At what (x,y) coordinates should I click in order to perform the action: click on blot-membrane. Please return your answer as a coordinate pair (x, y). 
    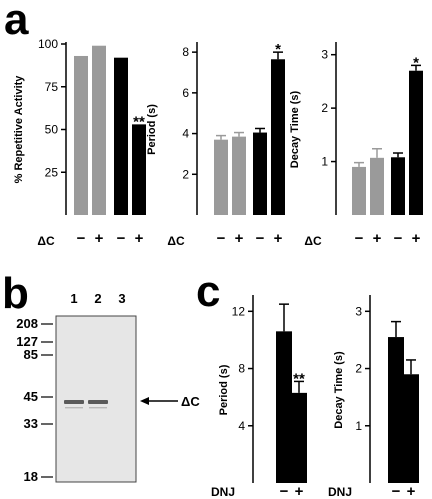
    Looking at the image, I should click on (96, 399).